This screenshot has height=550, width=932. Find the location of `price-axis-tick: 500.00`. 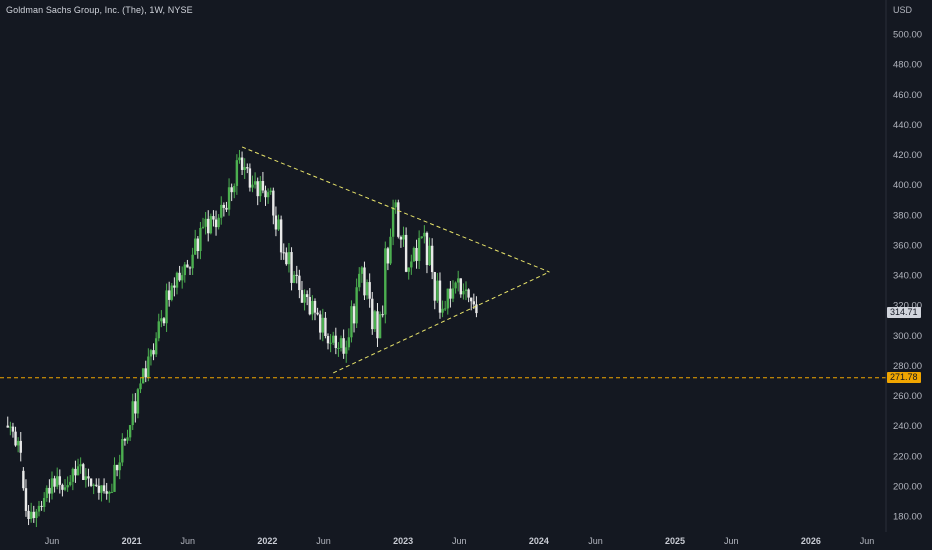

price-axis-tick: 500.00 is located at coordinates (907, 35).